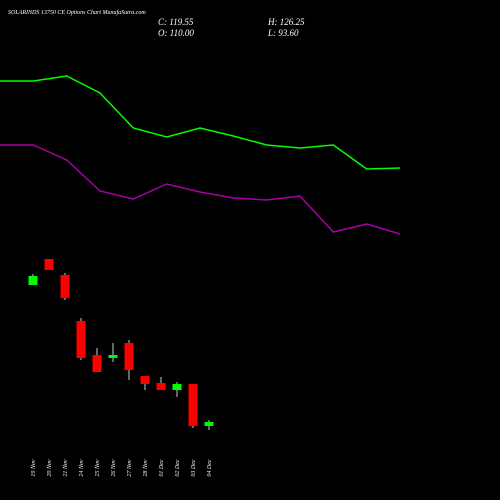  I want to click on high-info: H: 126.25, so click(286, 22).